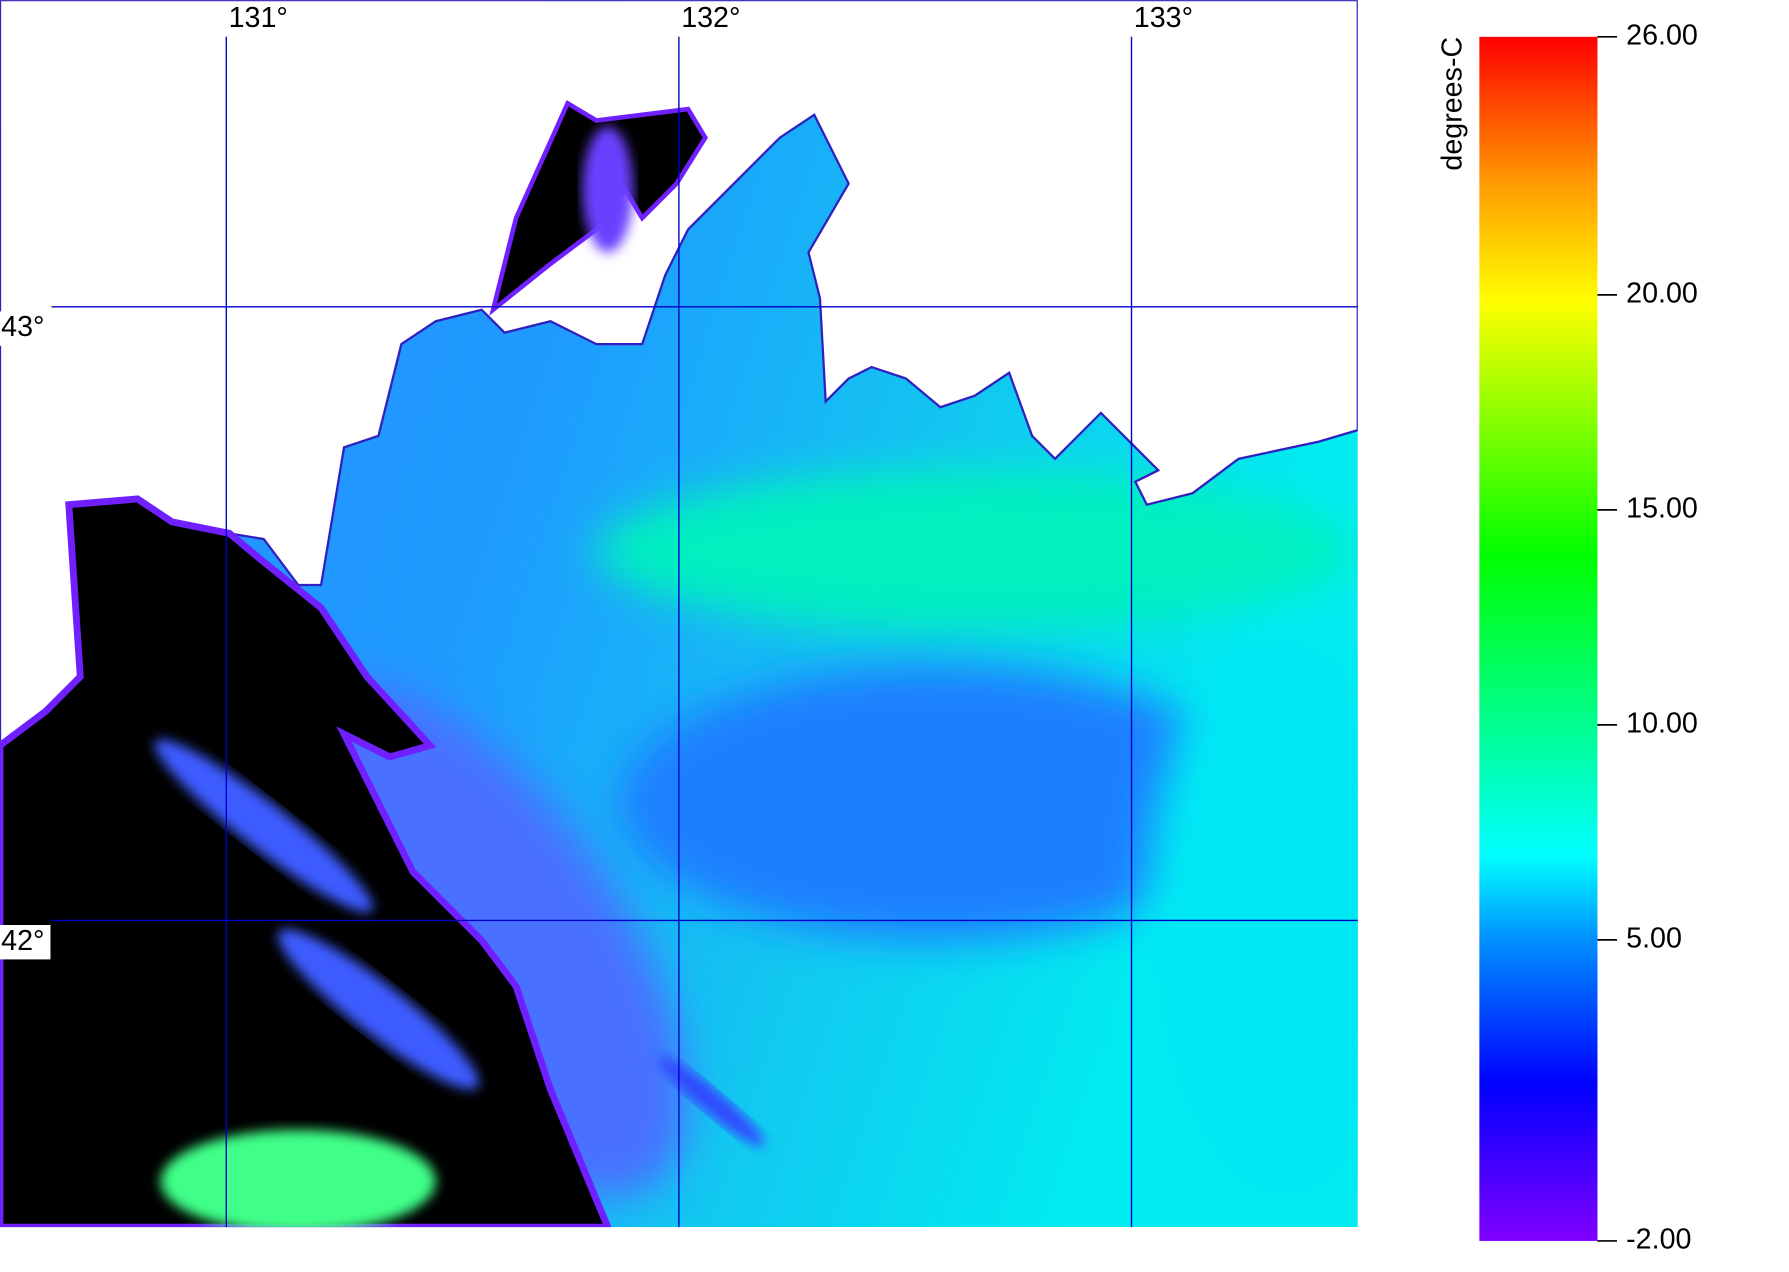 The image size is (1789, 1272). I want to click on warm-band, so click(975, 550).